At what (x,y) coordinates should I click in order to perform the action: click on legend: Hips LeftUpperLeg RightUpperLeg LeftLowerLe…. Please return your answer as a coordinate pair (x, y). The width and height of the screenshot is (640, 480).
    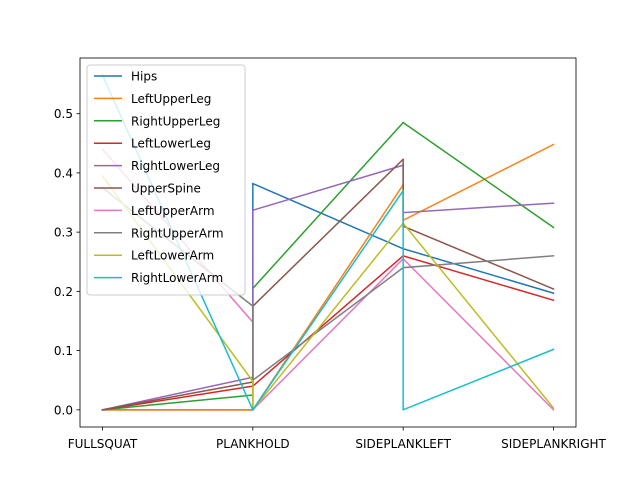
    Looking at the image, I should click on (166, 180).